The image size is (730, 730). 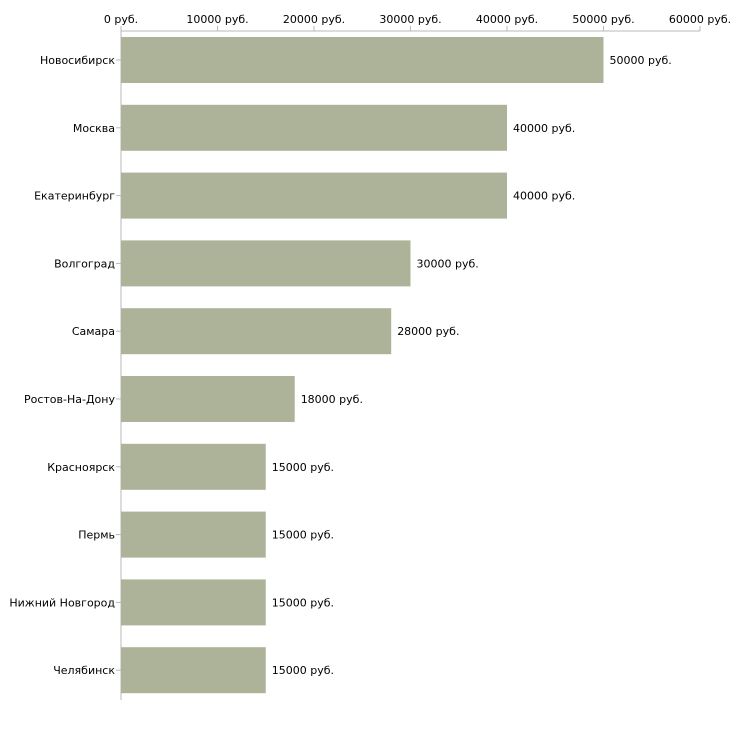 I want to click on x-tick-label: 30000 руб., so click(x=410, y=19).